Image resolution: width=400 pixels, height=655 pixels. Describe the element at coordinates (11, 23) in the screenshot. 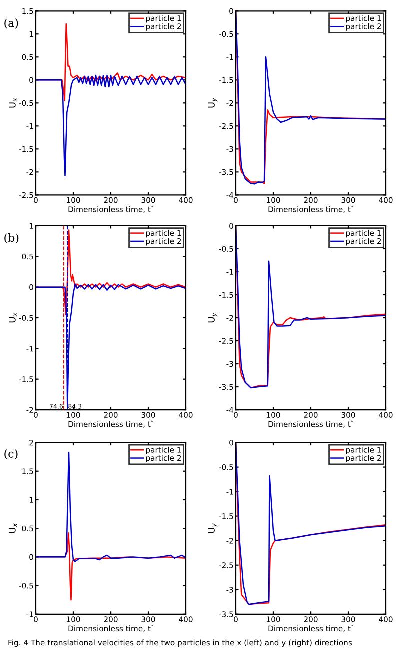

I see `text: (a)` at that location.